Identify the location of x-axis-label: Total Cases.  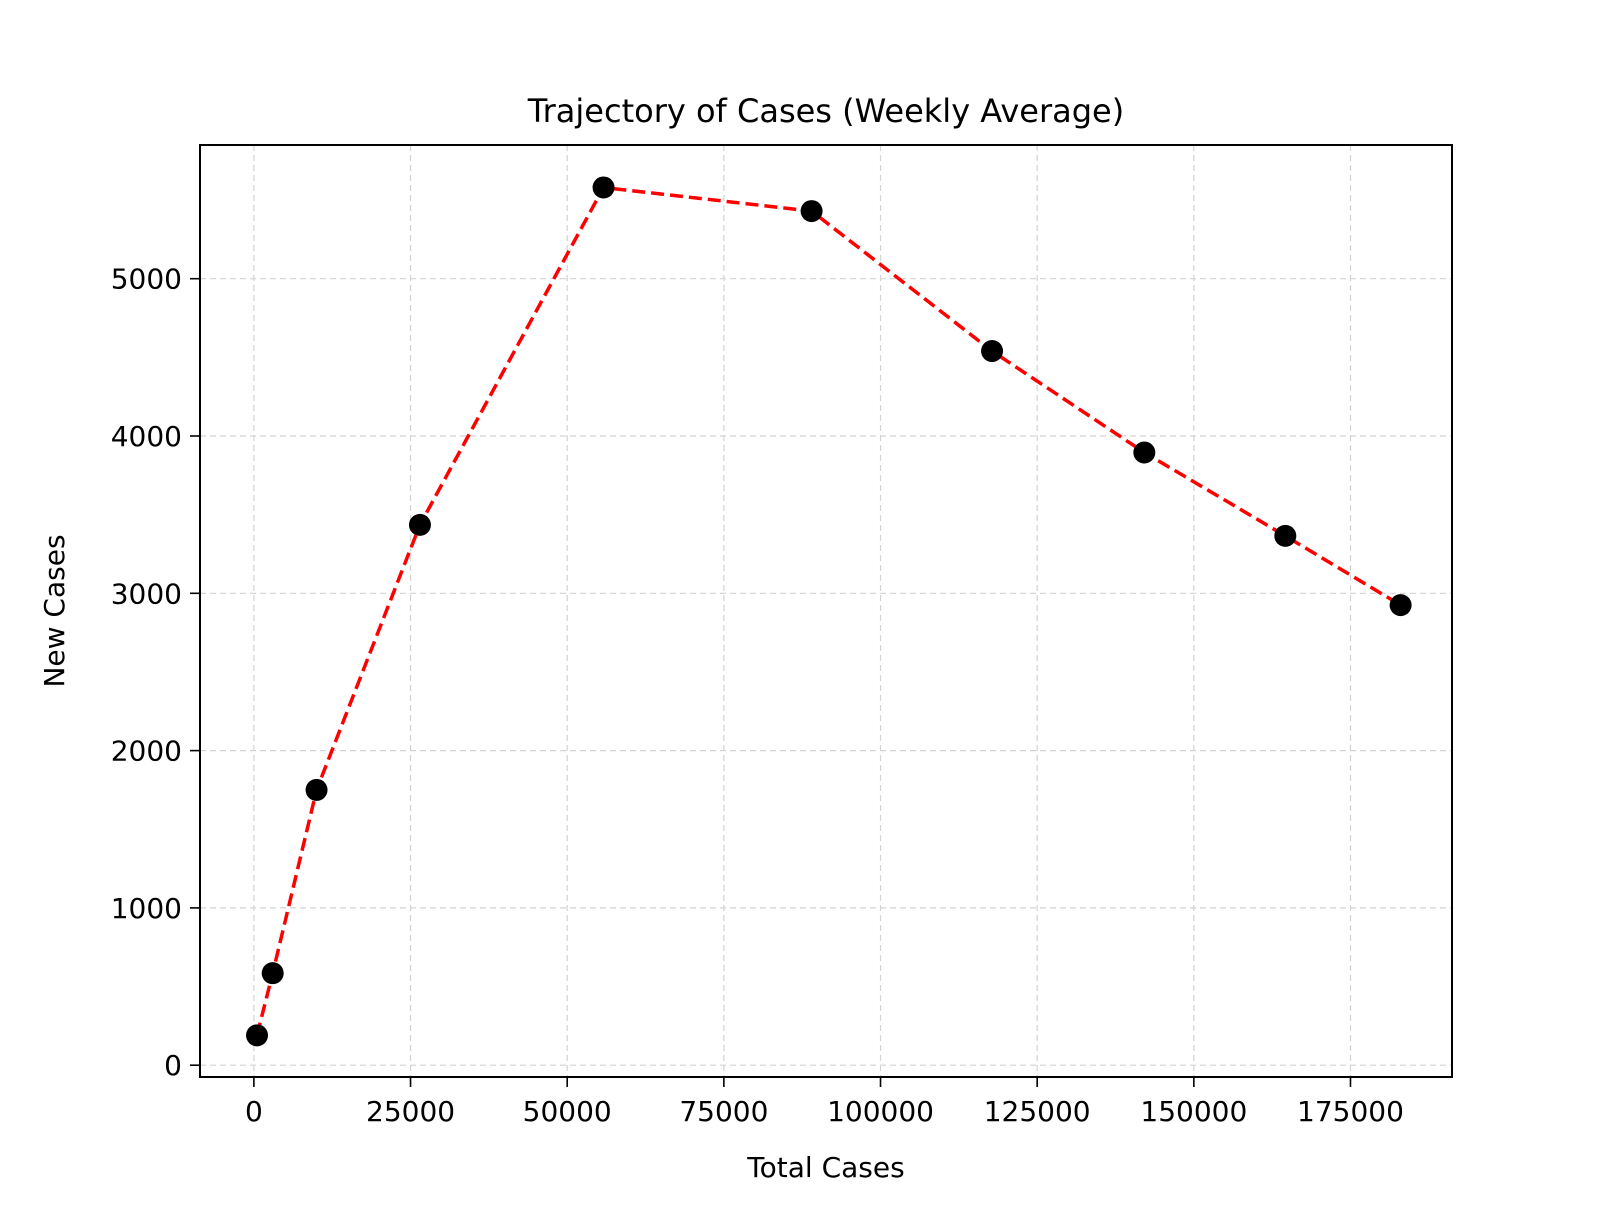
(825, 1167).